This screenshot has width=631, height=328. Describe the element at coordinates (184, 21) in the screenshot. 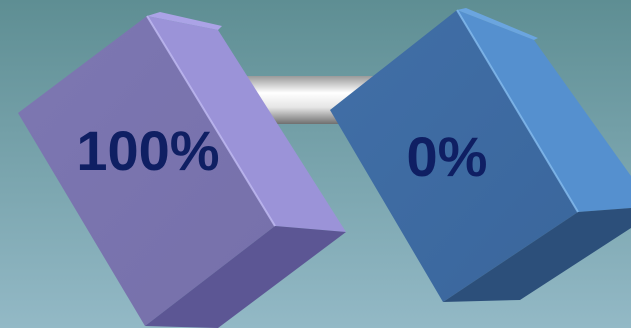

I see `left-block-top-face` at that location.